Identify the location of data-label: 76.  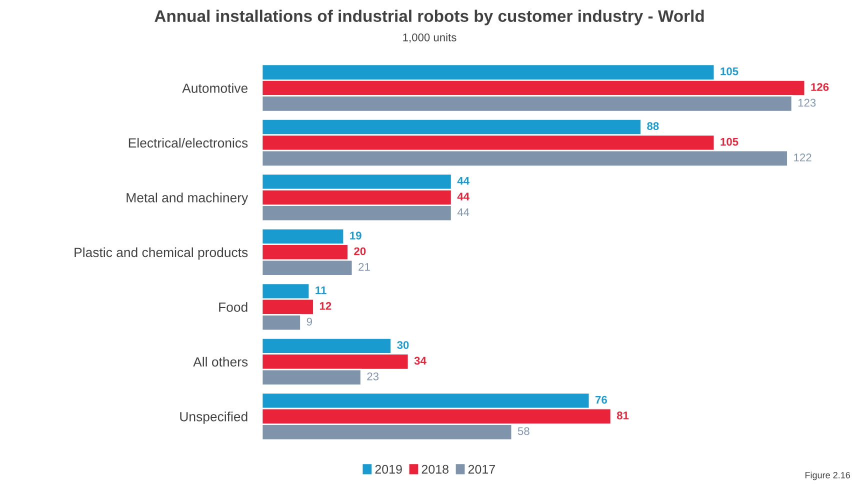
(602, 400).